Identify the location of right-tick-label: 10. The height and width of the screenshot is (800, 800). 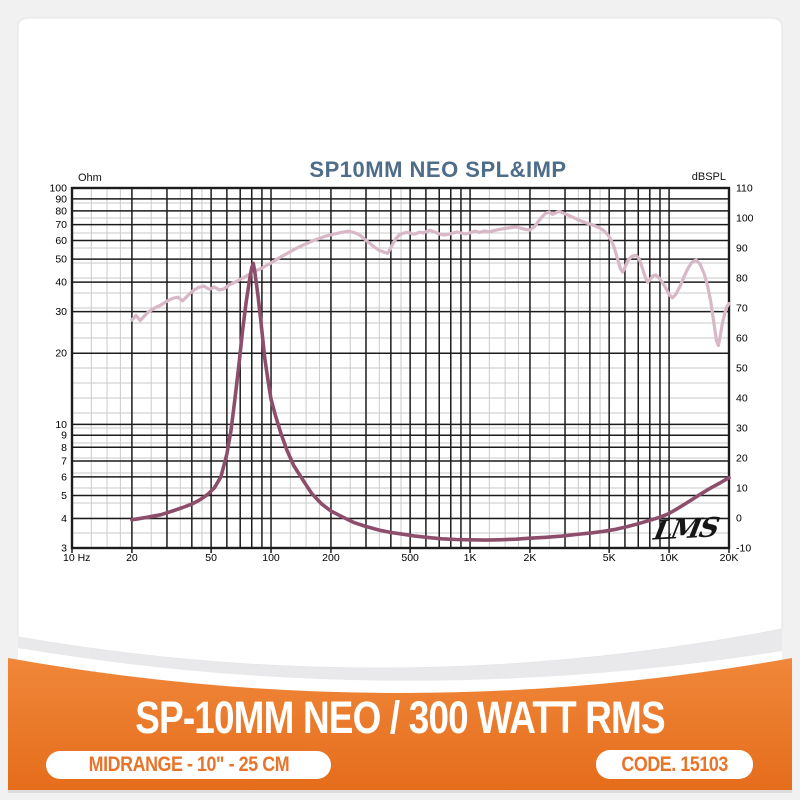
(742, 489).